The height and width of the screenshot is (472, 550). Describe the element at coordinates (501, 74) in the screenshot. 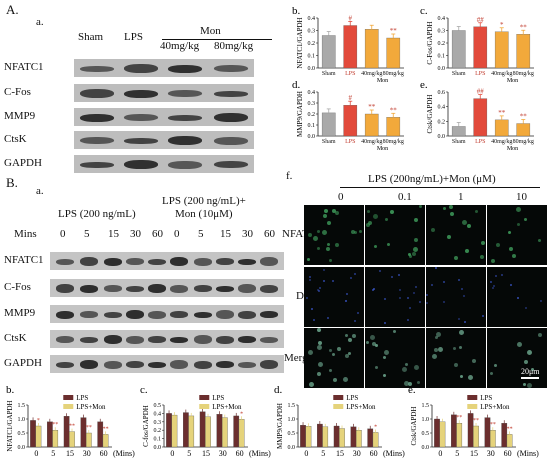

I see `x-tick-label: 40mg/kg` at that location.